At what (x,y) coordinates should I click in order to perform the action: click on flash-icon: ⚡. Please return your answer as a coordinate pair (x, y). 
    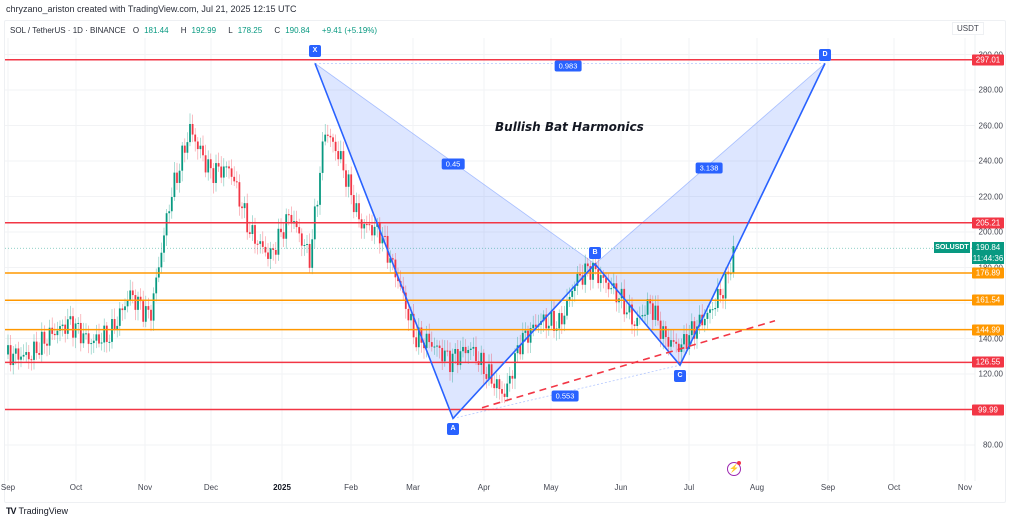
    Looking at the image, I should click on (734, 469).